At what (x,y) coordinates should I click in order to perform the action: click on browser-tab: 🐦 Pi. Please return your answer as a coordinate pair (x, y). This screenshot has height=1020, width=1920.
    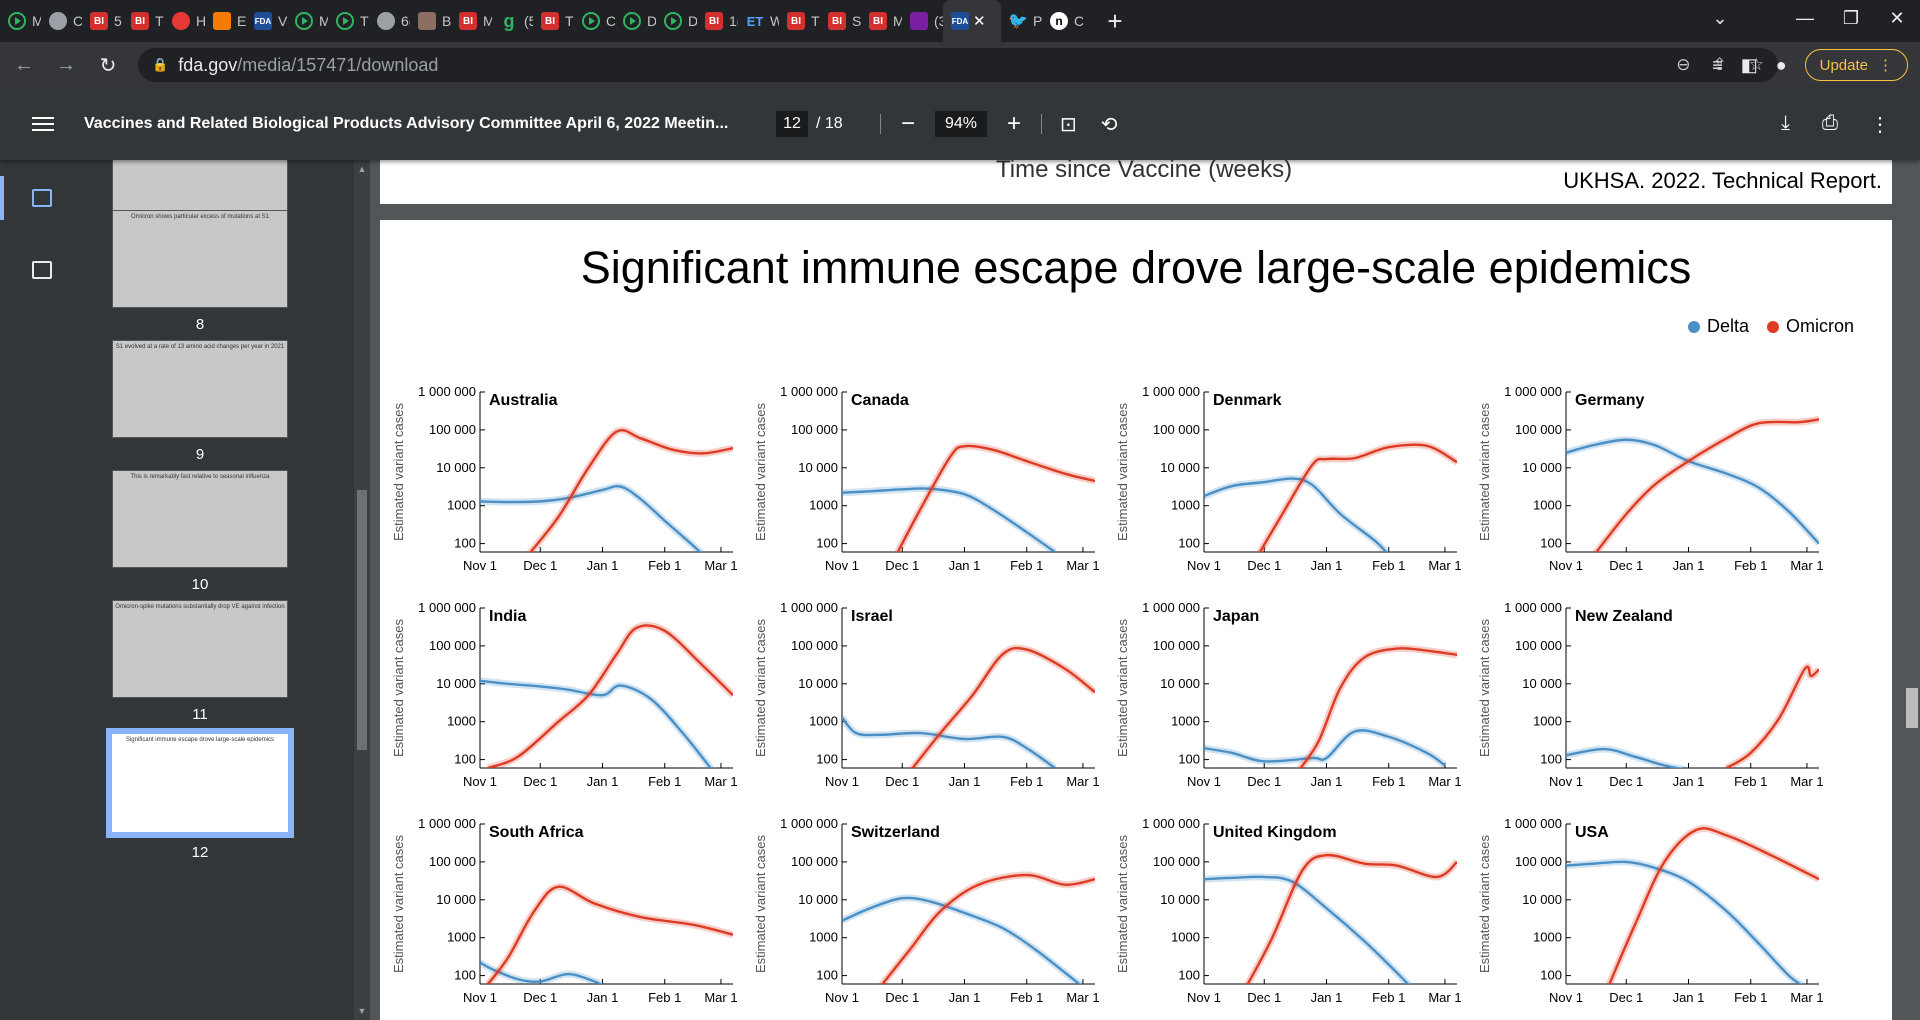
    Looking at the image, I should click on (1021, 21).